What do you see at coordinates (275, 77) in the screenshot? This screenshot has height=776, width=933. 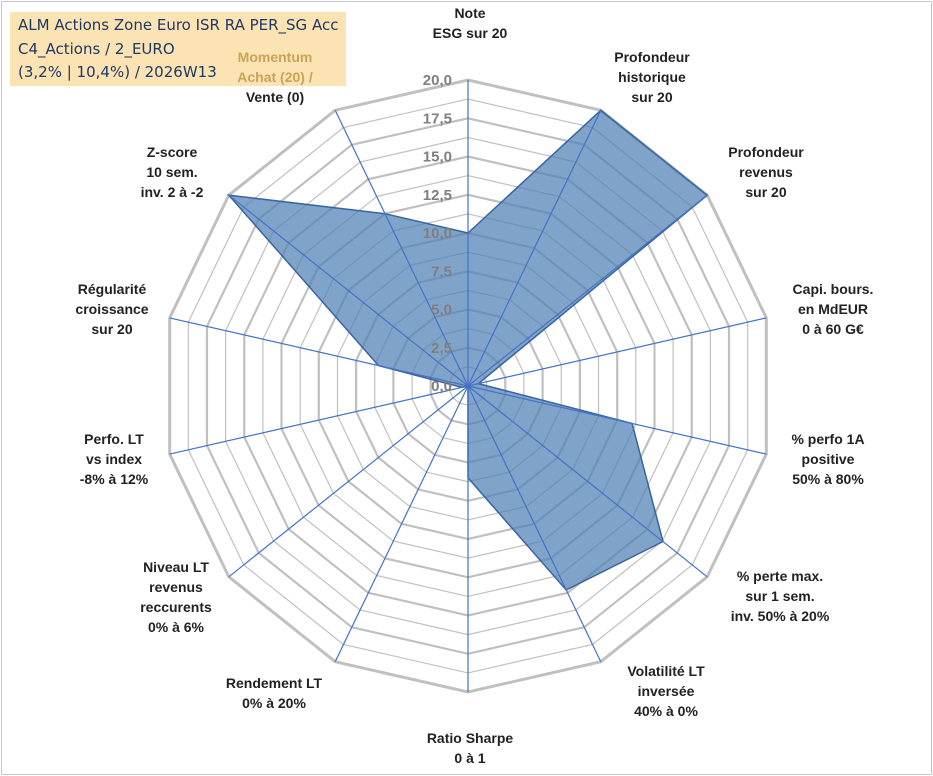 I see `axis-label: Momentum Achat (20) / Vente (0)` at bounding box center [275, 77].